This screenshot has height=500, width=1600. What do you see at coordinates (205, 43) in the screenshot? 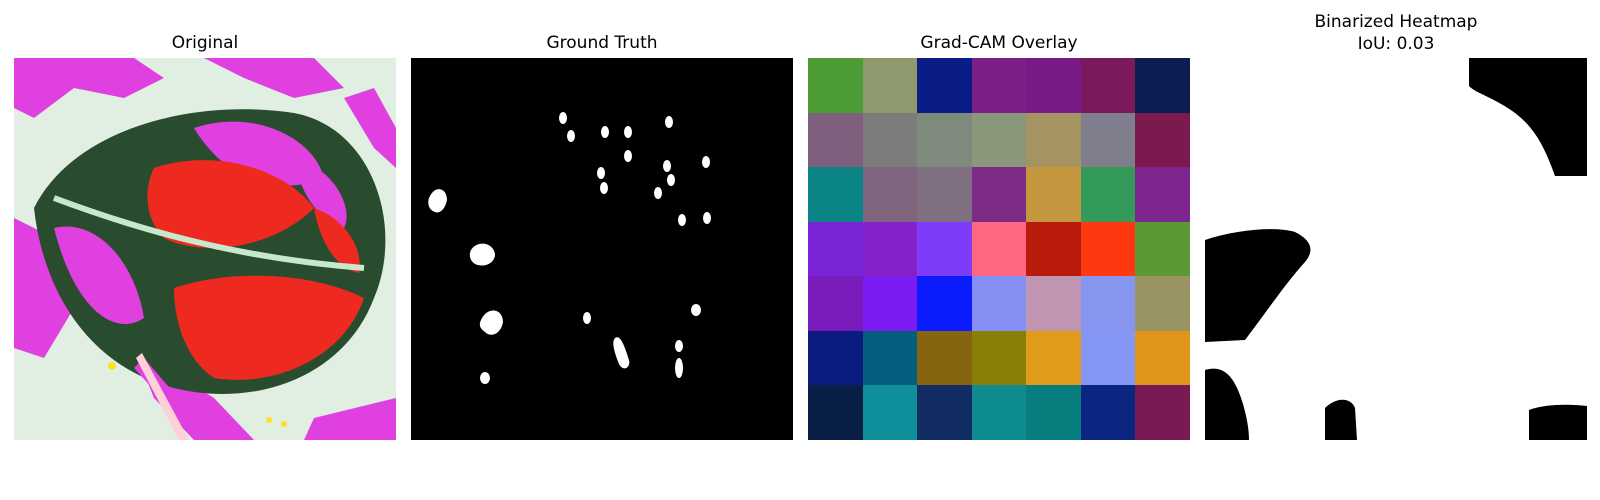
I see `original-title: Original` at bounding box center [205, 43].